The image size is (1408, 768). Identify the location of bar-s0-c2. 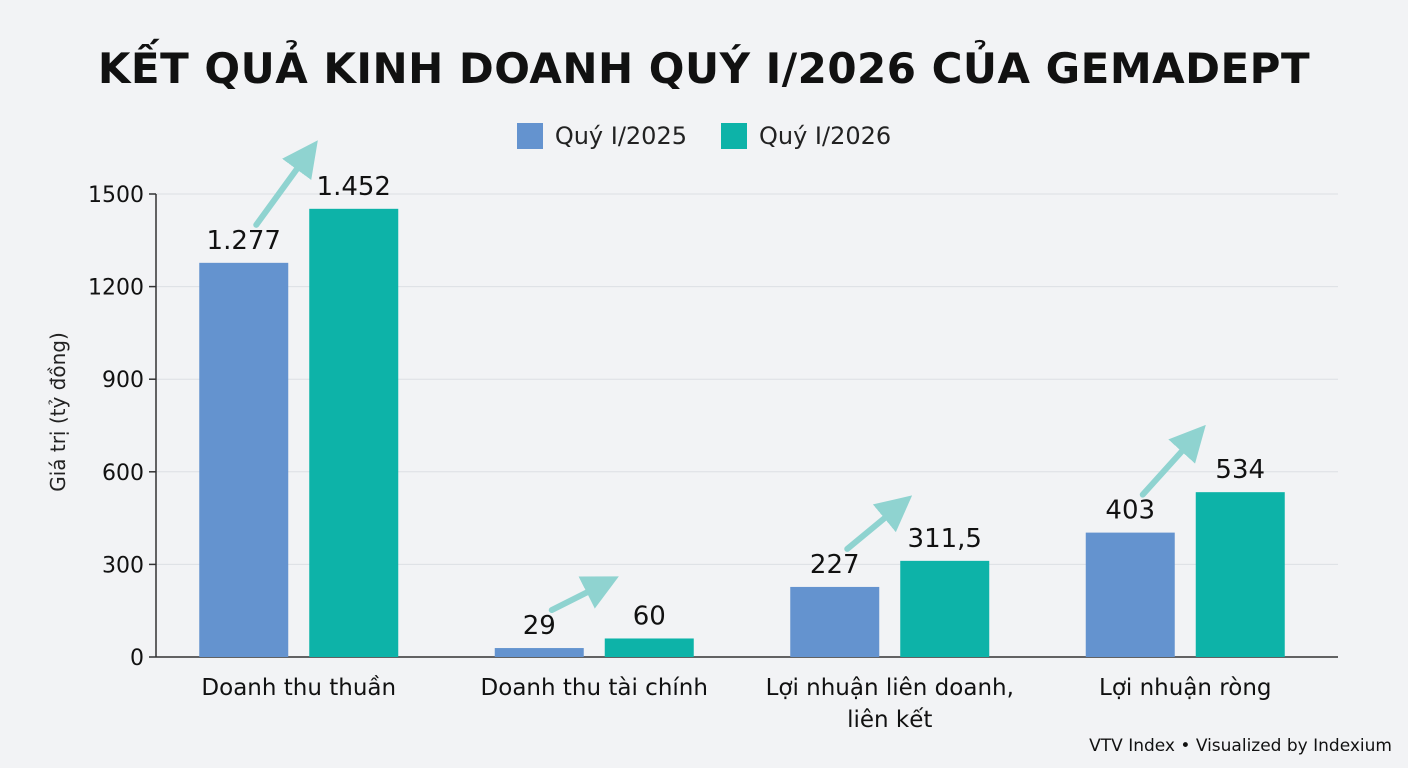
(835, 621).